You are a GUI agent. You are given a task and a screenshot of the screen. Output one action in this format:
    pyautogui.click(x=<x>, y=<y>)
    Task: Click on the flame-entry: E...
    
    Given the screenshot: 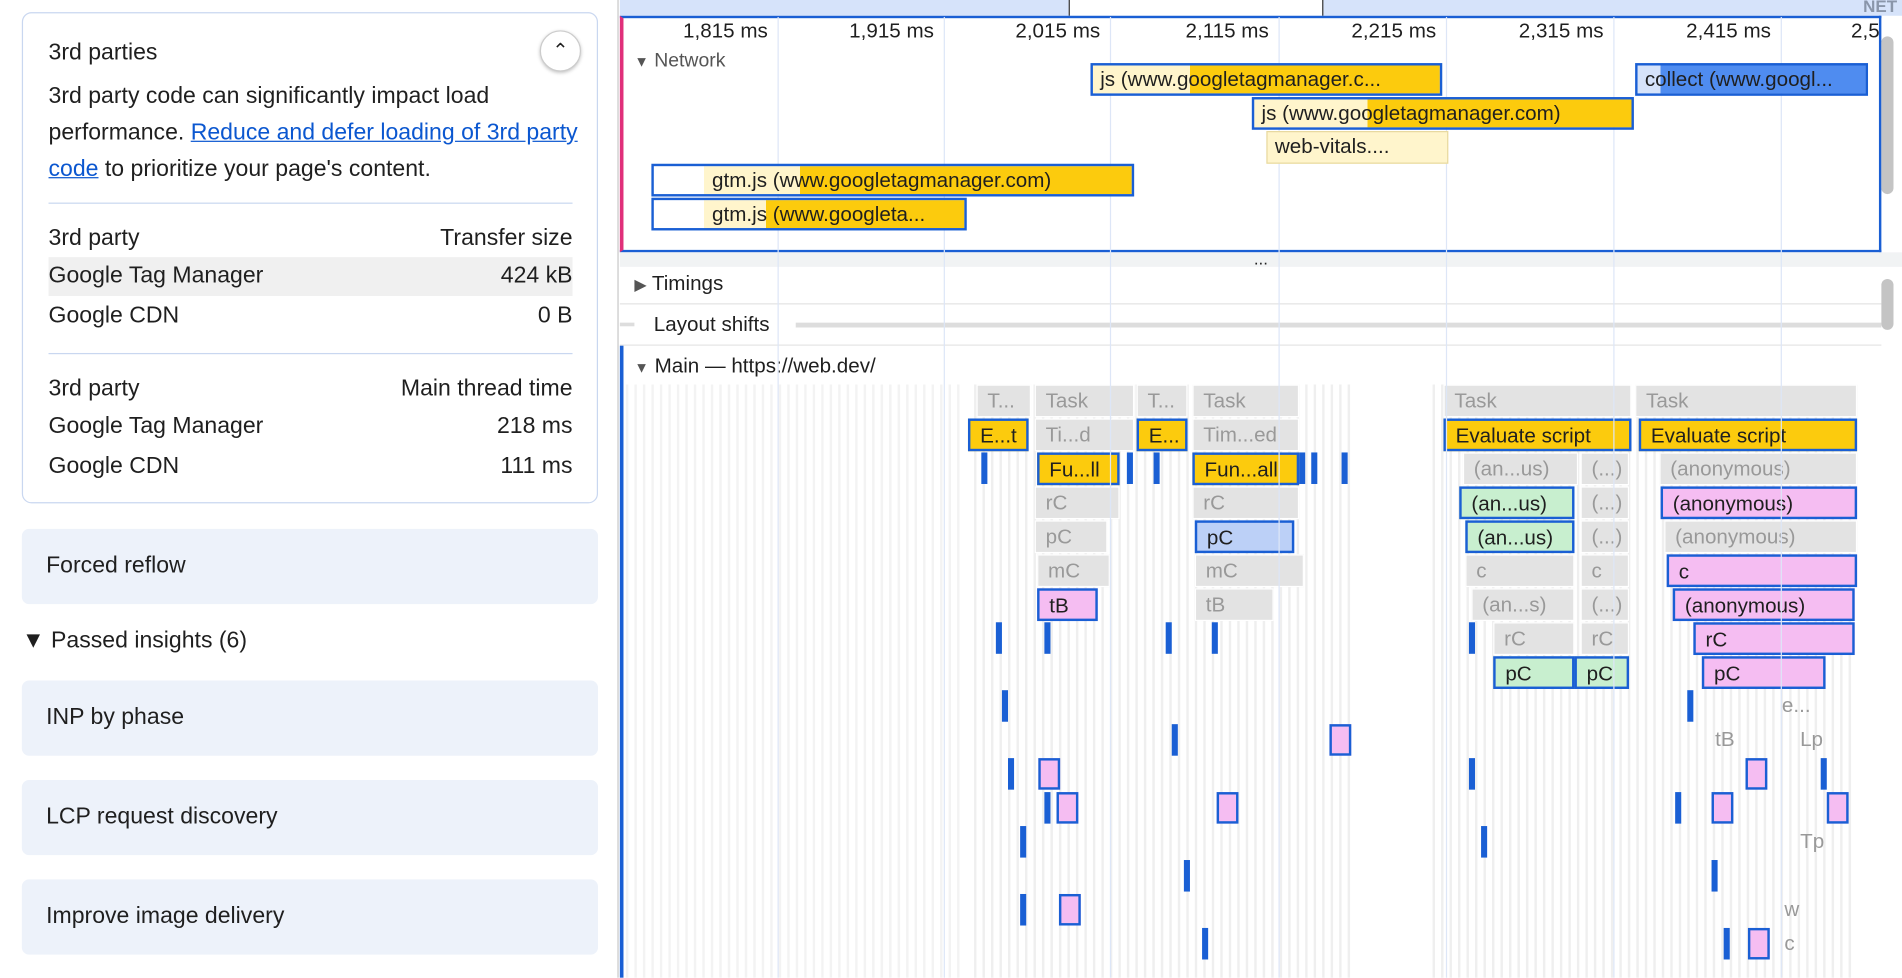 What is the action you would take?
    pyautogui.click(x=1162, y=435)
    